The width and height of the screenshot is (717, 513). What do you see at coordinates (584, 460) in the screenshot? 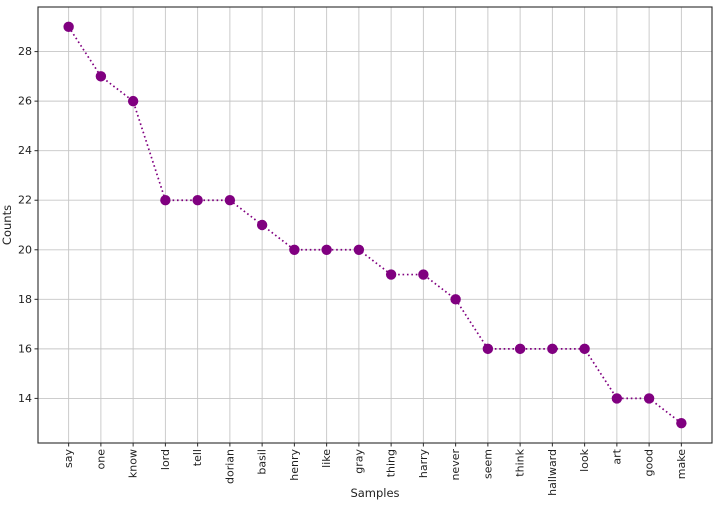
I see `x-tick-label-look: look` at bounding box center [584, 460].